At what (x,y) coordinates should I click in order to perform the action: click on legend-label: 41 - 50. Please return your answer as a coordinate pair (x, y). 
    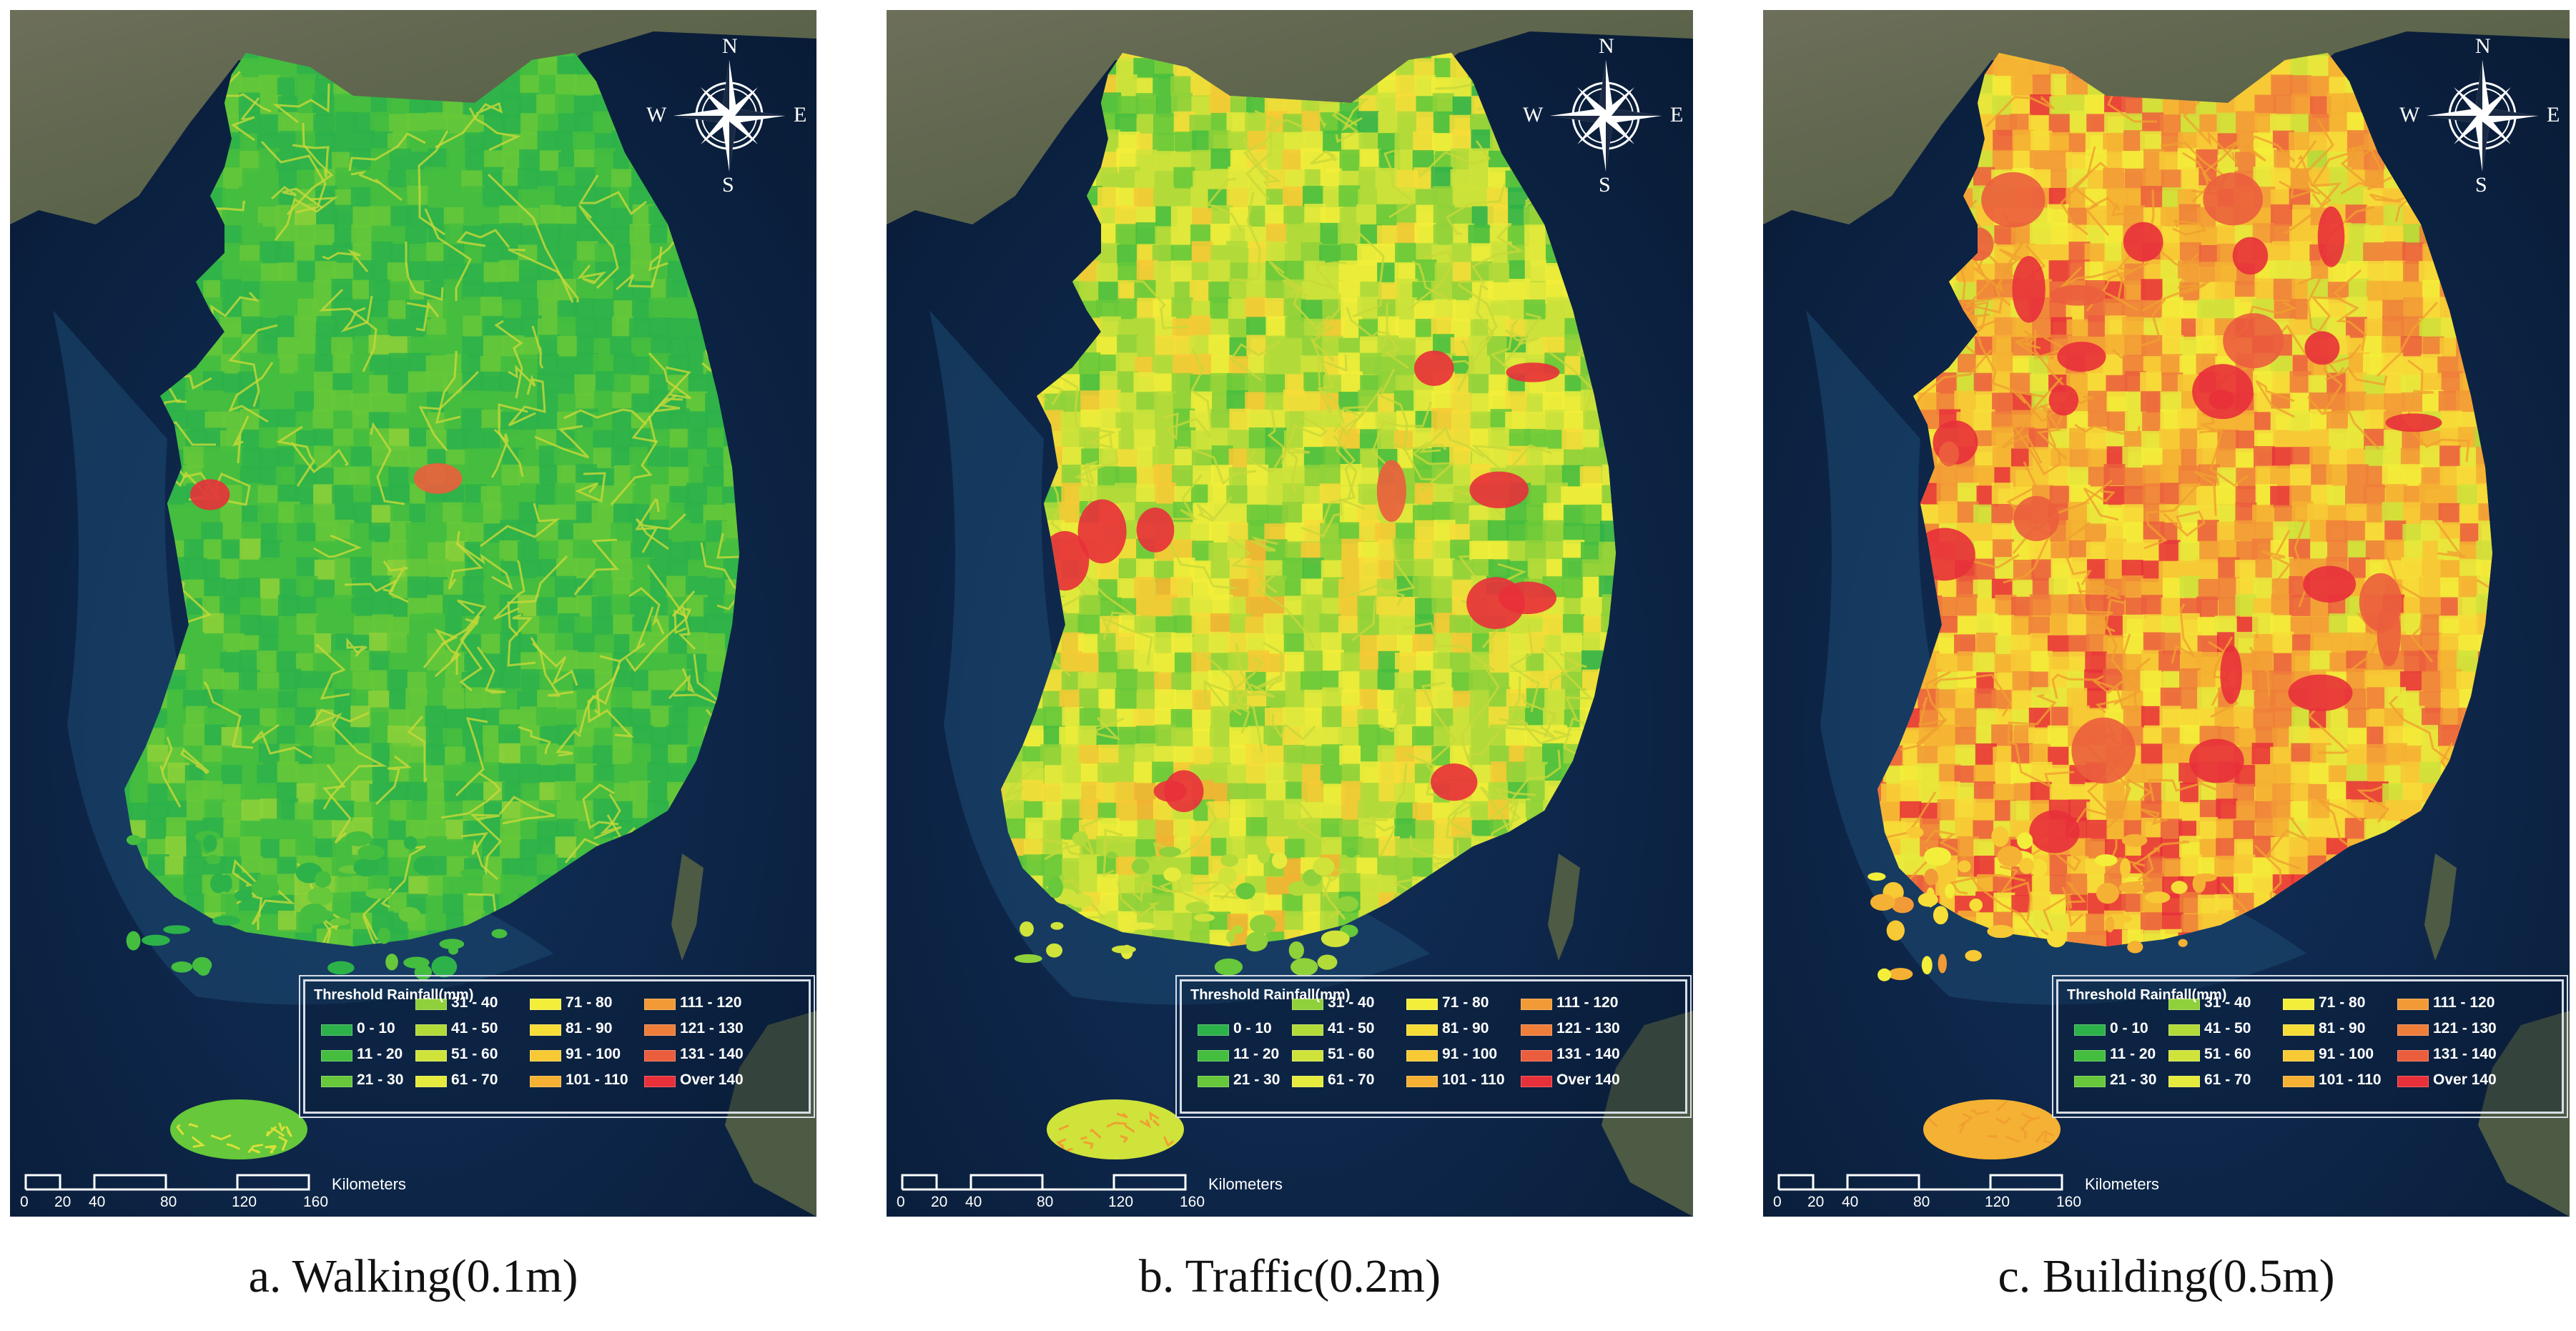
    Looking at the image, I should click on (2227, 1028).